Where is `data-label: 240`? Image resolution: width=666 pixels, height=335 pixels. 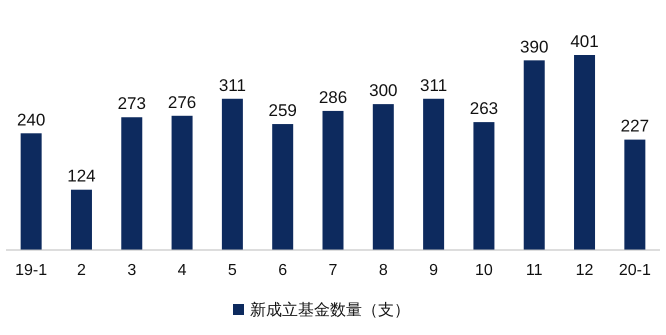 data-label: 240 is located at coordinates (31, 120).